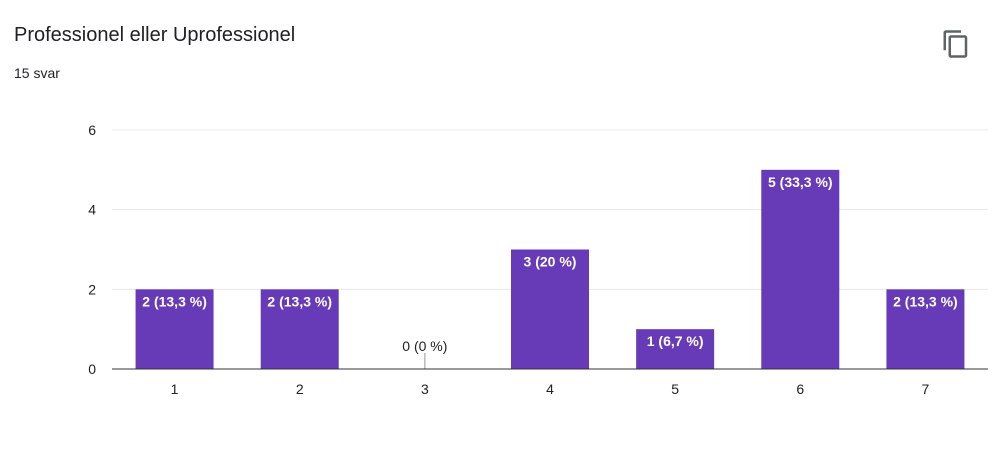 The image size is (1000, 463). I want to click on copy-chart-button, so click(956, 44).